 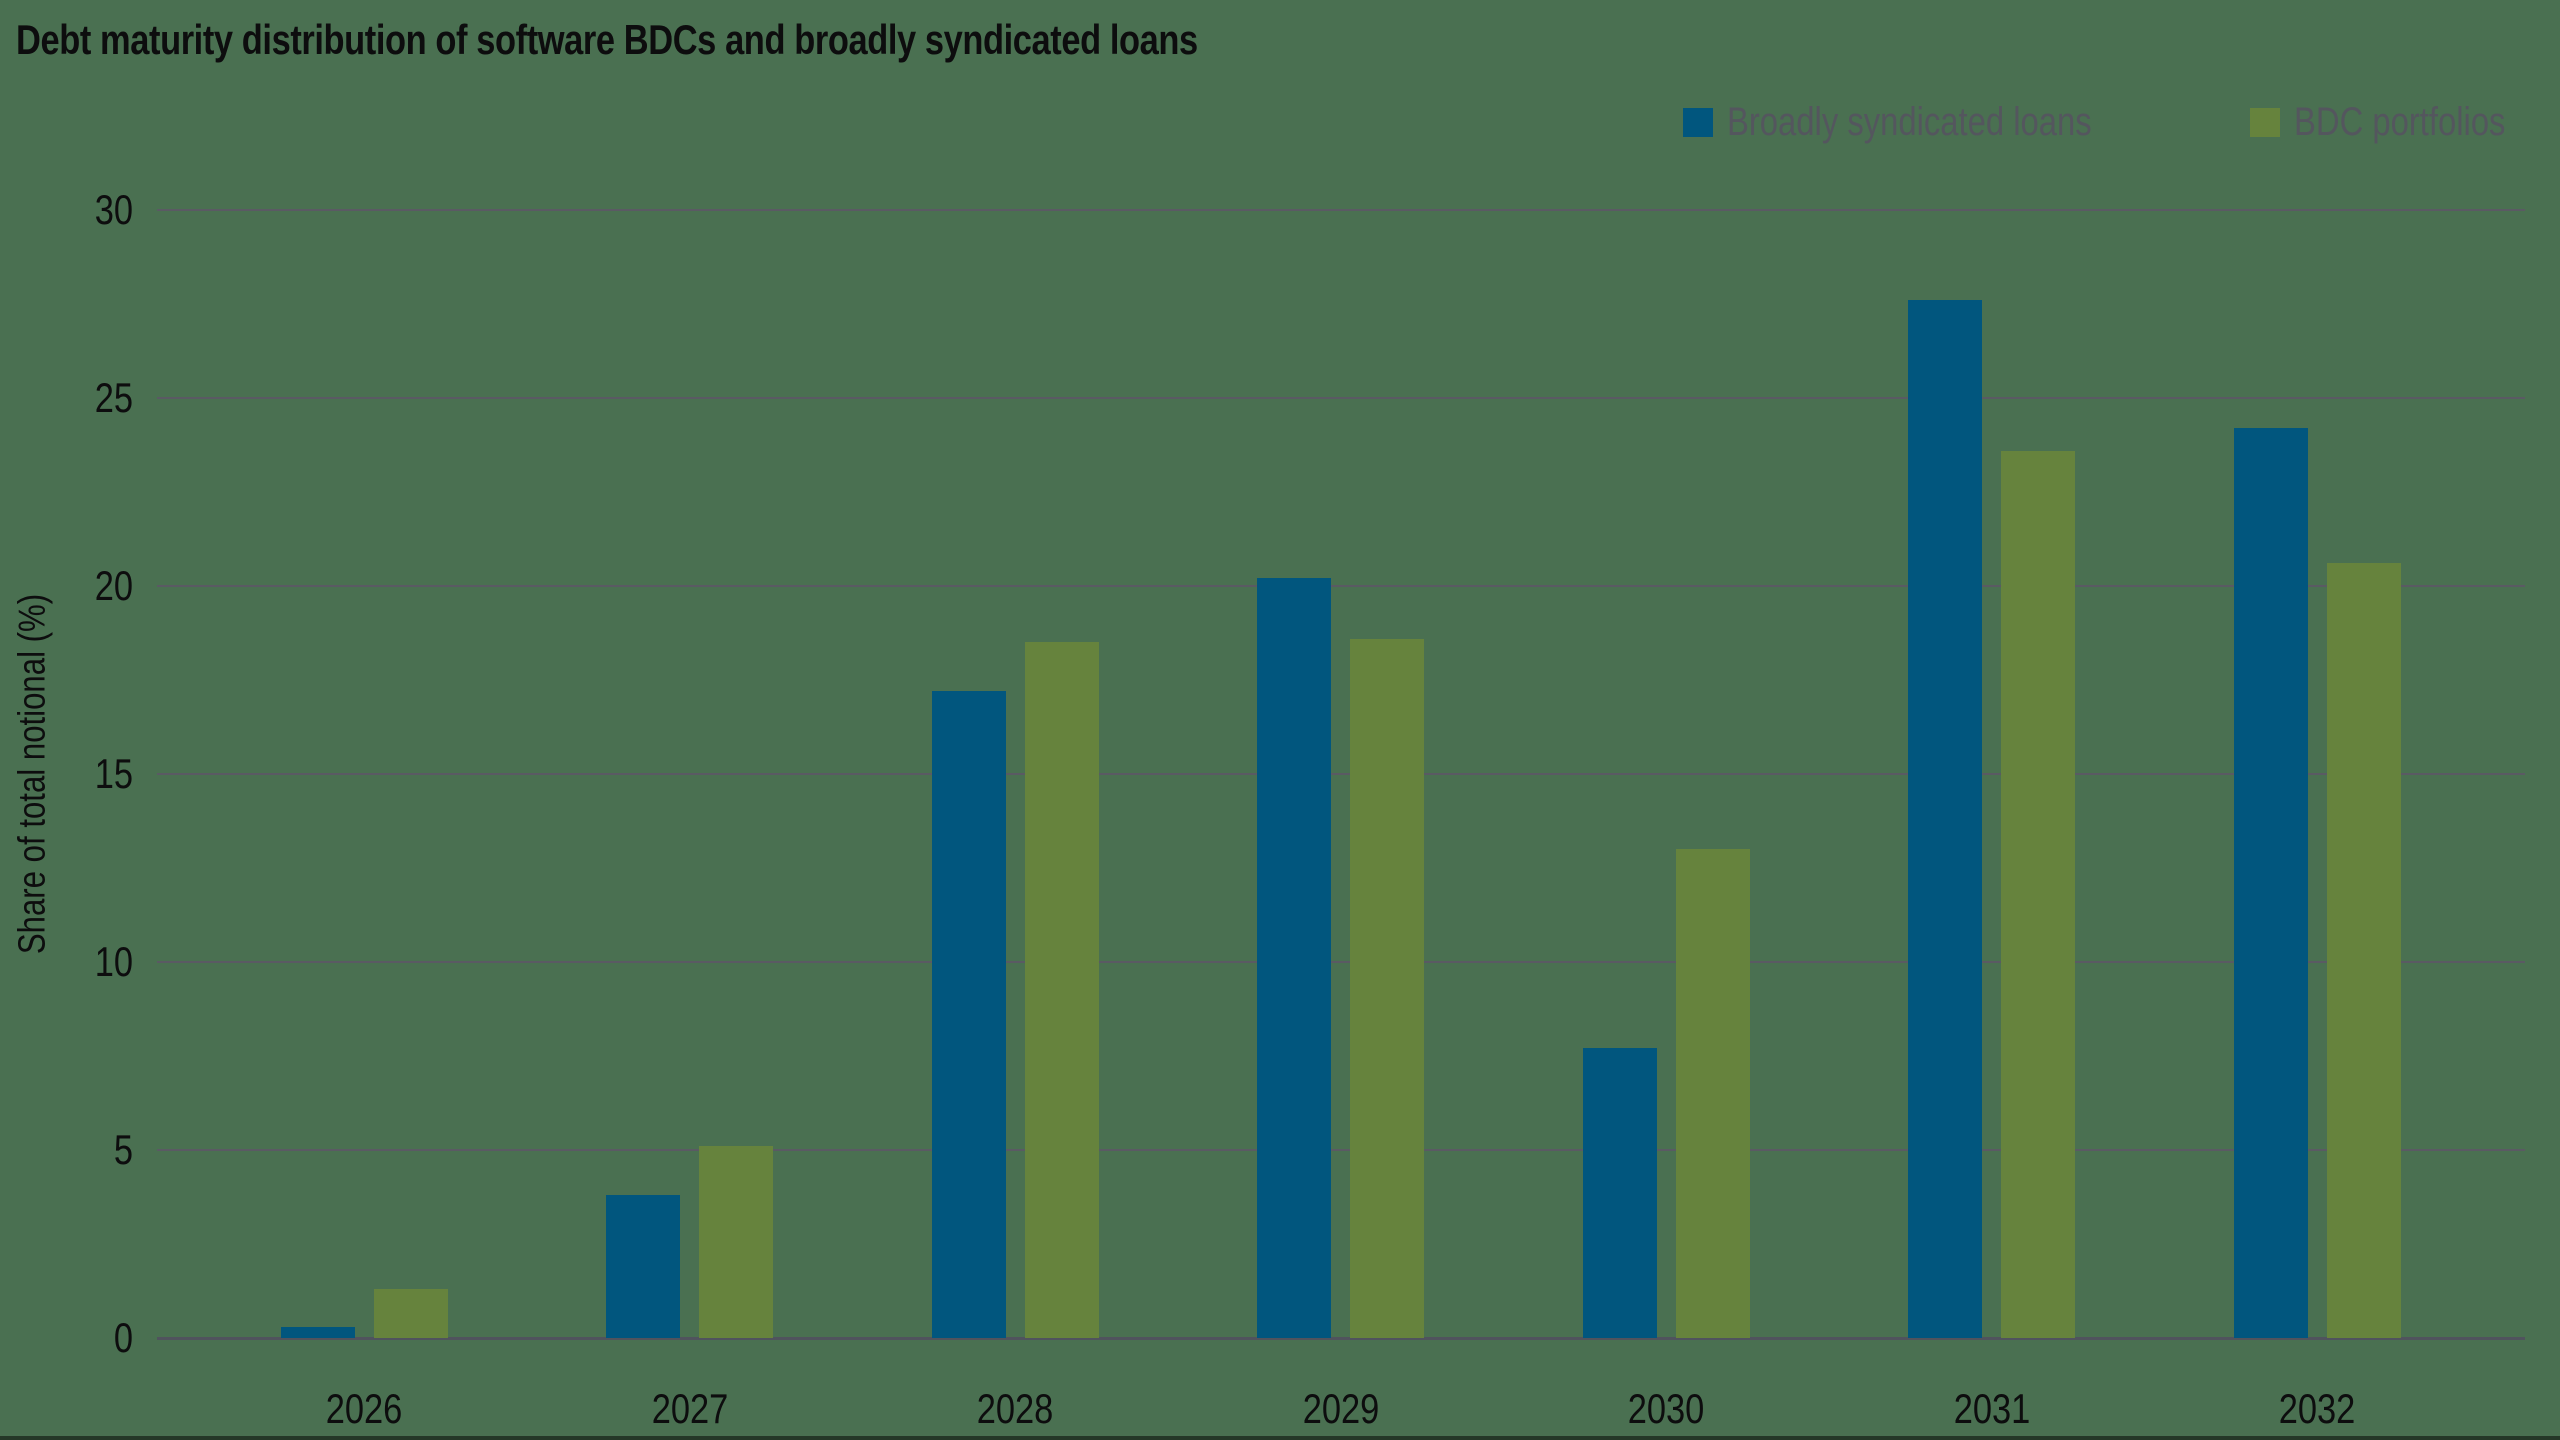 What do you see at coordinates (364, 1408) in the screenshot?
I see `x-tick-label-2026: 2026` at bounding box center [364, 1408].